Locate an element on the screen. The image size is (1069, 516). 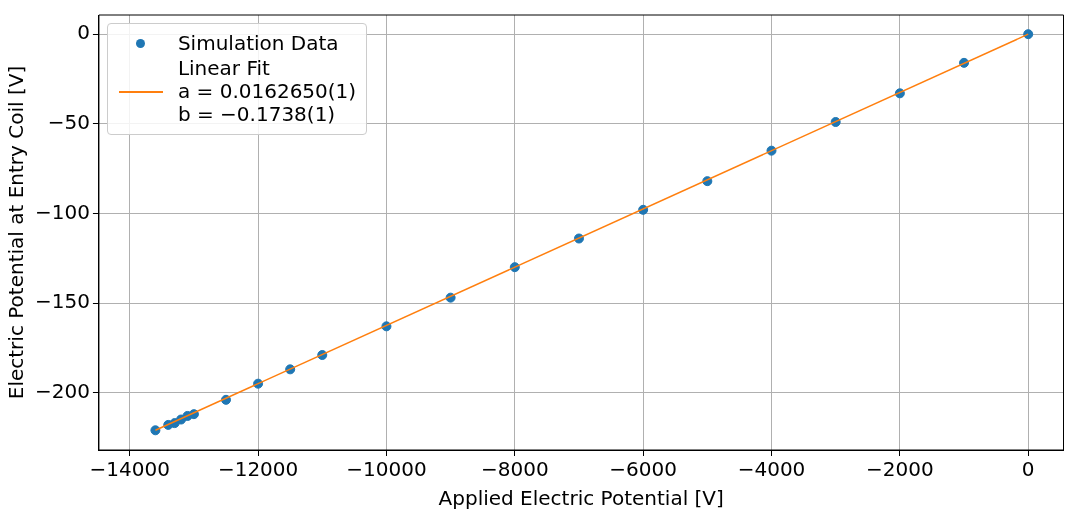
x-tick-label: −4000 is located at coordinates (771, 469).